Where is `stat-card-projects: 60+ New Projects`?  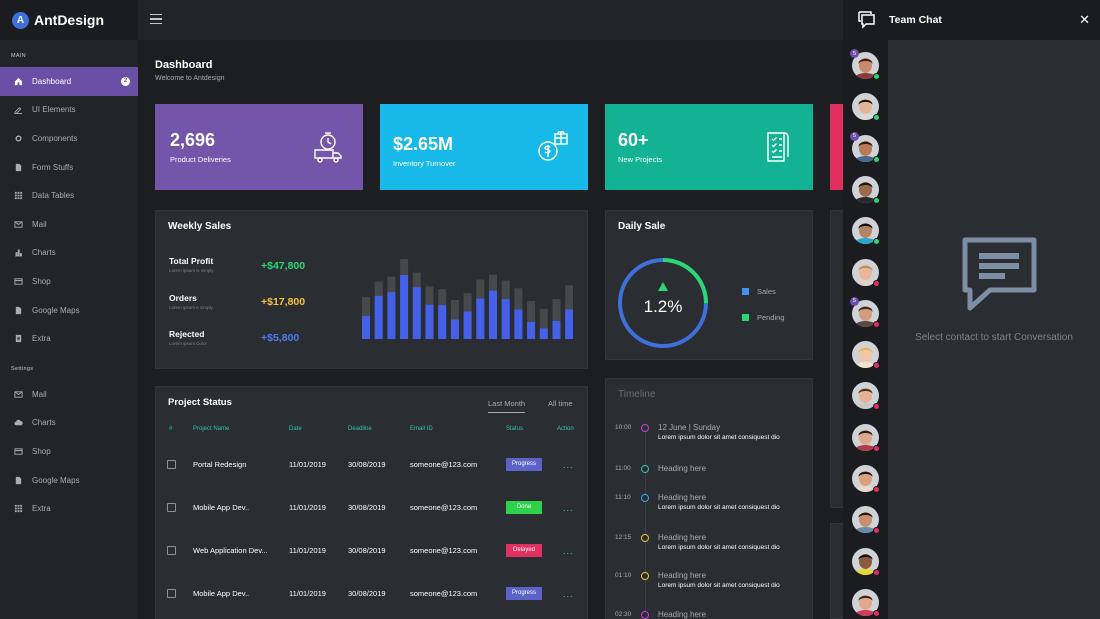
stat-card-projects: 60+ New Projects is located at coordinates (709, 147).